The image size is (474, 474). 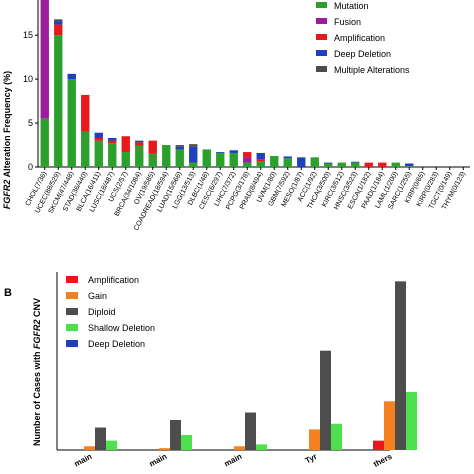 I want to click on panel-b-letter: B, so click(x=8, y=293).